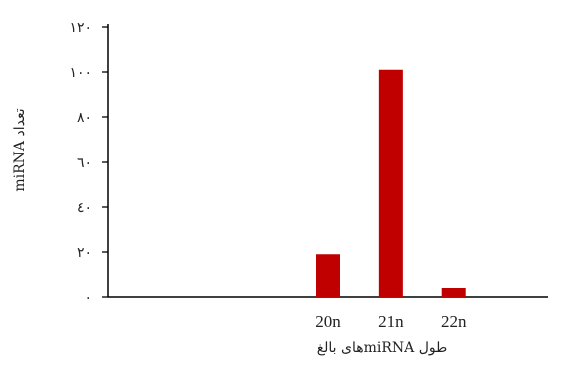  I want to click on bar-22n, so click(453, 292).